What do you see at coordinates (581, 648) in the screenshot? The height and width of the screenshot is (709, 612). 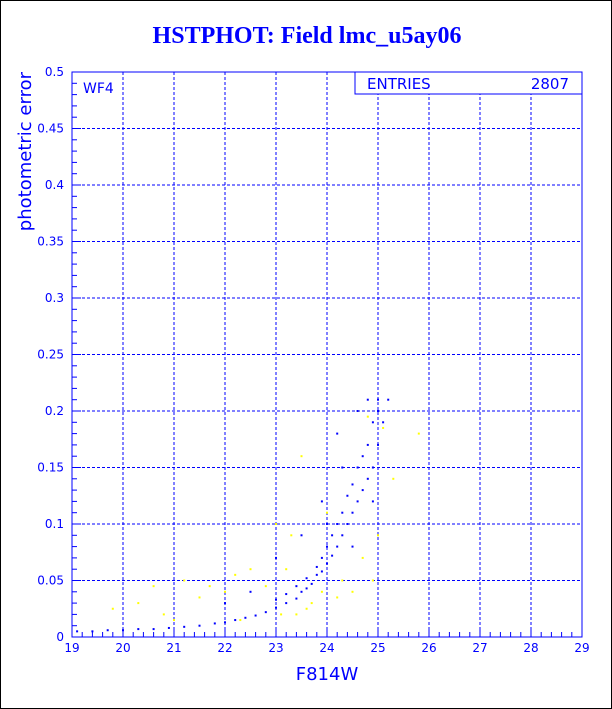 I see `x-tick-label: 29` at bounding box center [581, 648].